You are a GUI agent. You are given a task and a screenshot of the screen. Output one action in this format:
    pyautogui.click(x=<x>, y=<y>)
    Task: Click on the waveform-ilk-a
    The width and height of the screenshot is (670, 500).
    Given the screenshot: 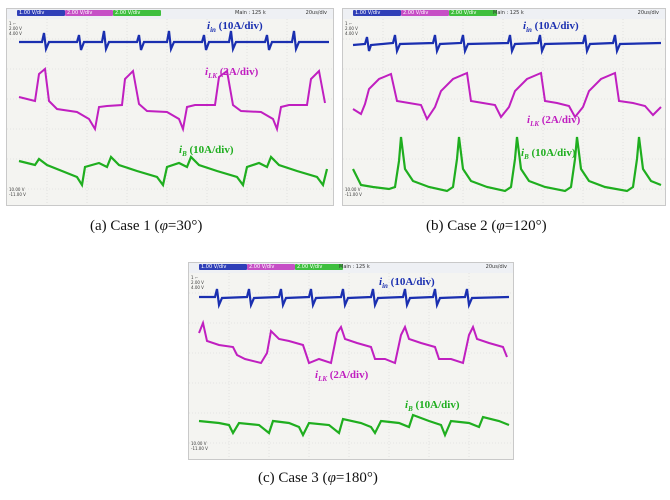 What is the action you would take?
    pyautogui.click(x=172, y=100)
    